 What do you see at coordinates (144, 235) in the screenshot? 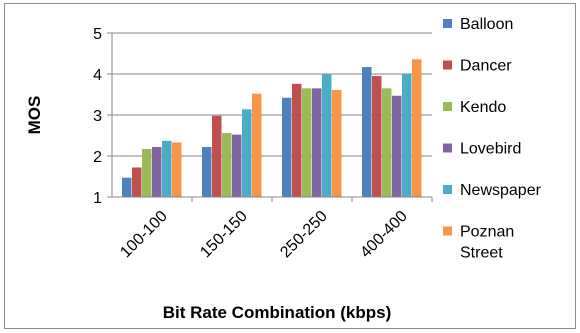
I see `x-tick-label: 100-100` at bounding box center [144, 235].